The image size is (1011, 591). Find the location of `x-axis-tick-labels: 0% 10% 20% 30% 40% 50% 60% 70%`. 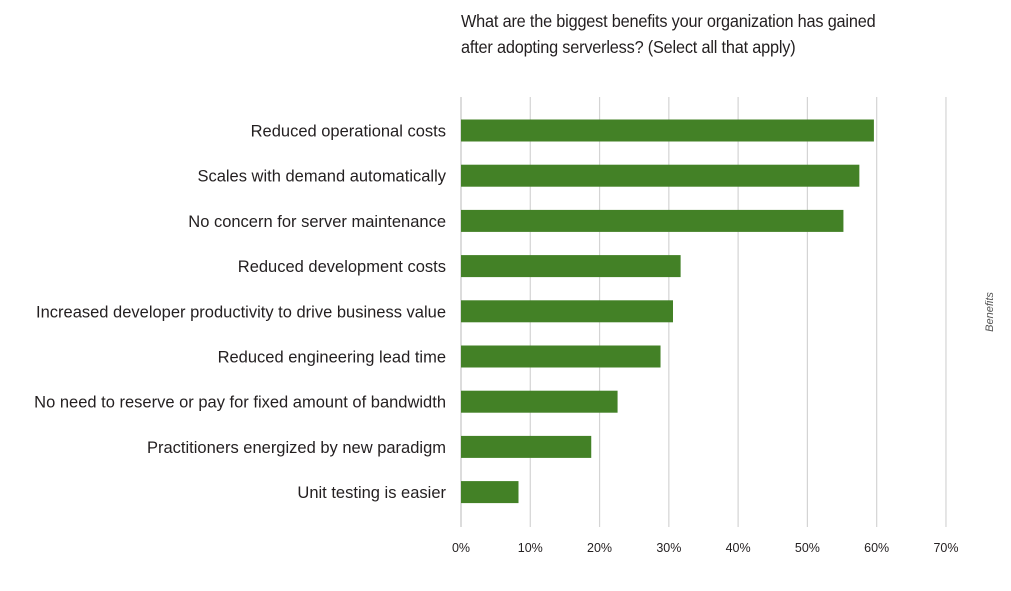

x-axis-tick-labels: 0% 10% 20% 30% 40% 50% 60% 70% is located at coordinates (705, 548).